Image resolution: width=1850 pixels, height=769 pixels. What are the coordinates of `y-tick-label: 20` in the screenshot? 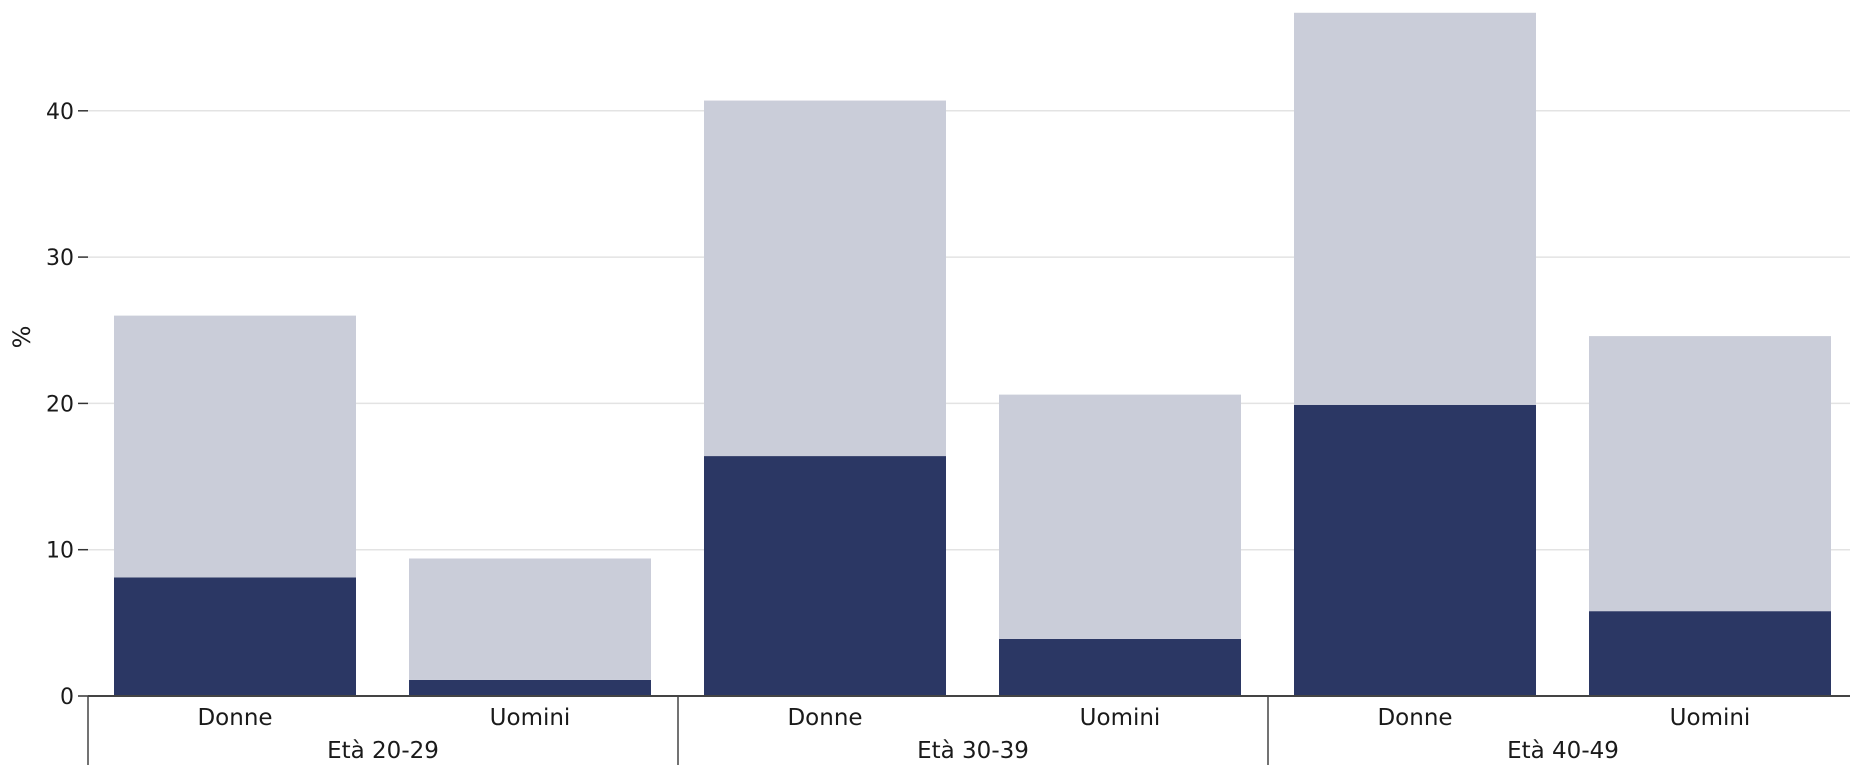 It's located at (60, 404).